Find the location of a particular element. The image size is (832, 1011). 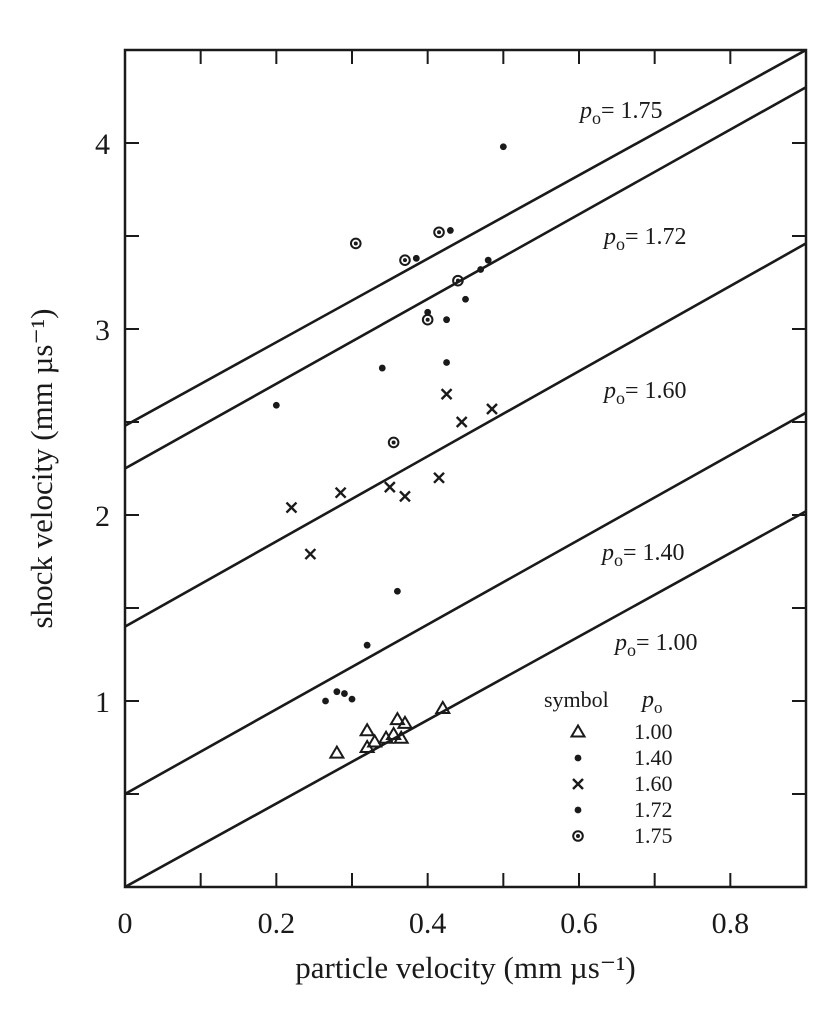

fit-line-label: po= 1.75 is located at coordinates (620, 113).